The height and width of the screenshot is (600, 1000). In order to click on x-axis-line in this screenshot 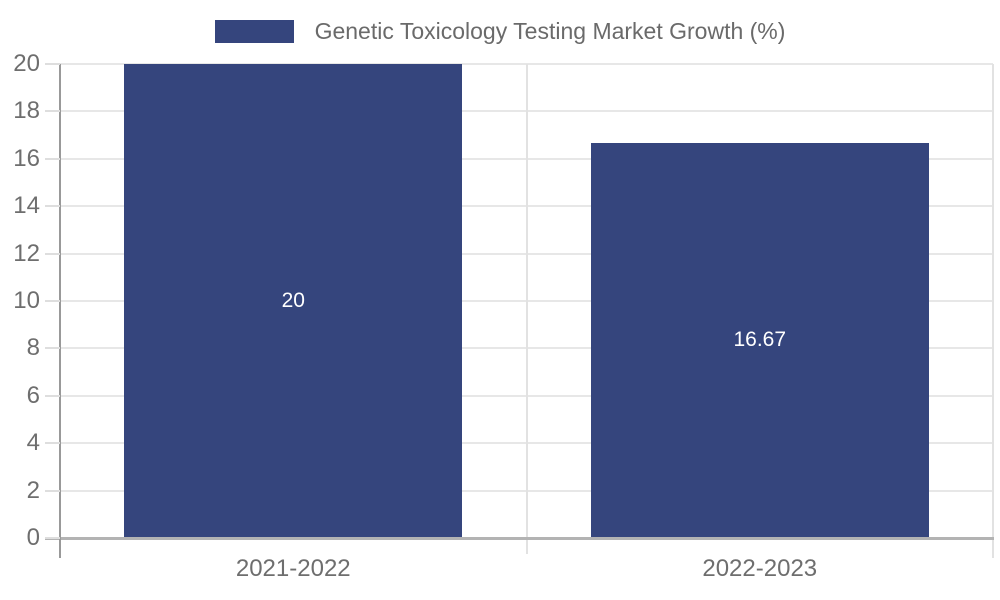, I will do `click(519, 538)`.